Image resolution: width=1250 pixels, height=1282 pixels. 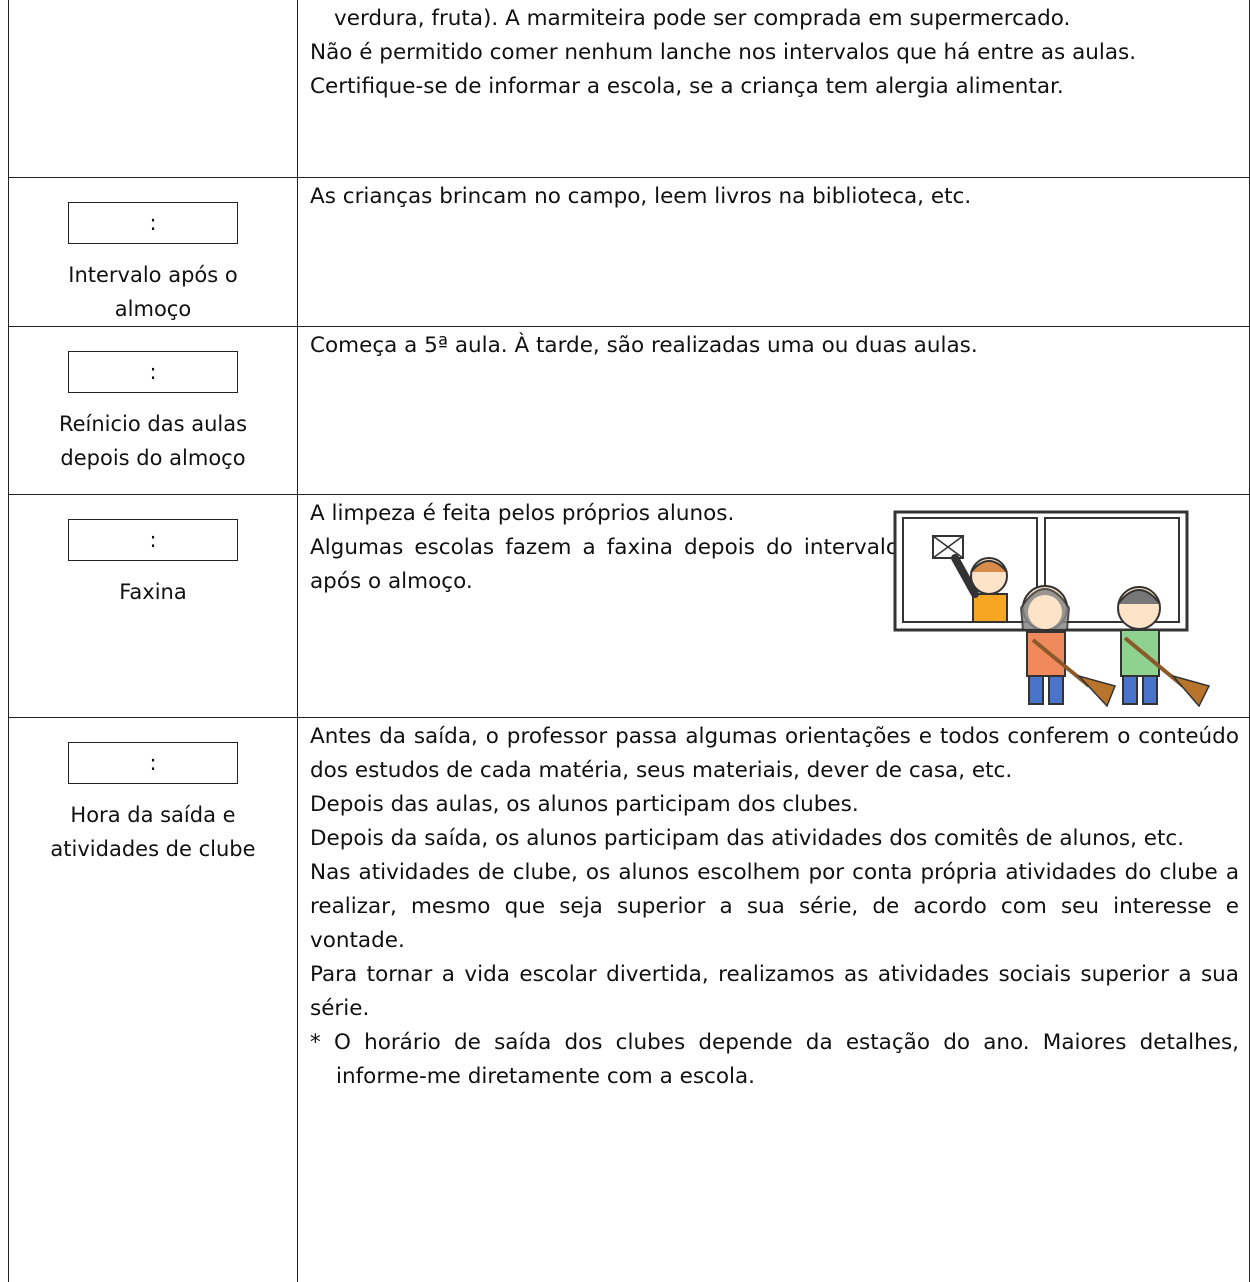 I want to click on time-cell: : Hora da saída e atividades de clube, so click(x=153, y=999).